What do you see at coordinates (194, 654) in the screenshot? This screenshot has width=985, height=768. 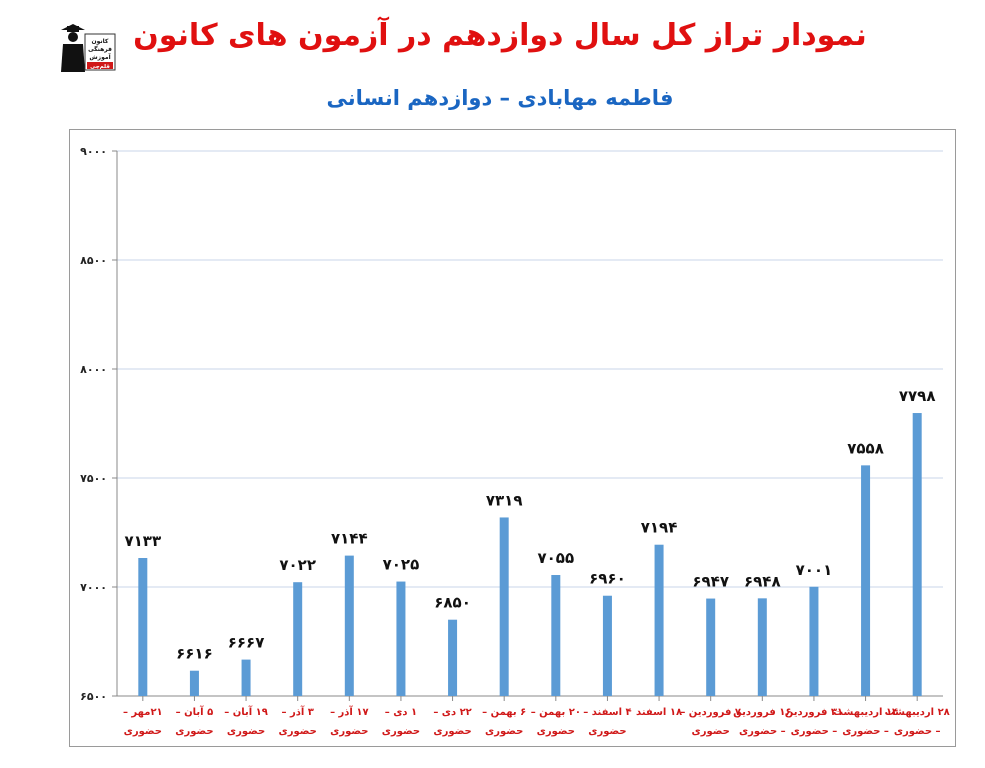 I see `data-label: ۶۶۱۶` at bounding box center [194, 654].